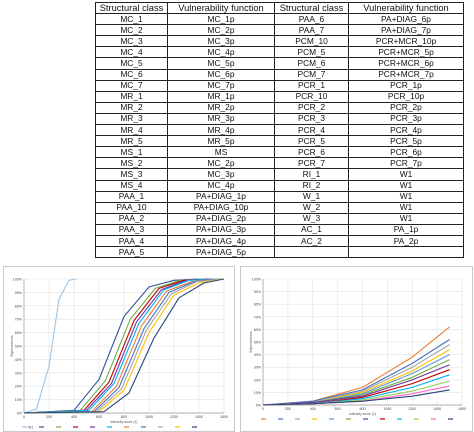 The image size is (474, 432). I want to click on x-tick-label: 600, so click(99, 417).